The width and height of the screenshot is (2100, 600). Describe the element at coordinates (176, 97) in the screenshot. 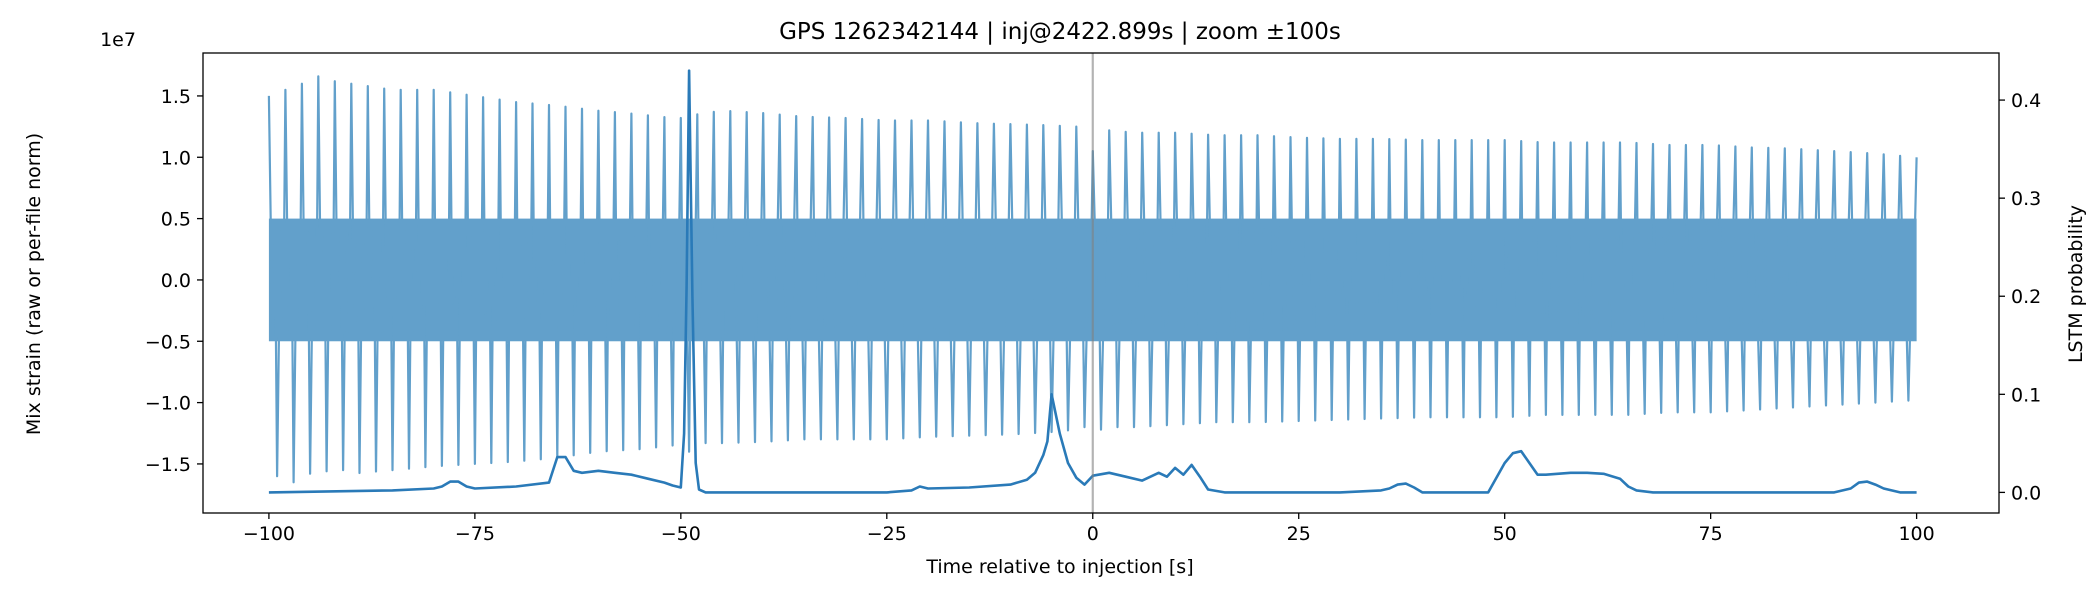

I see `y-tick-label: 1.5` at that location.